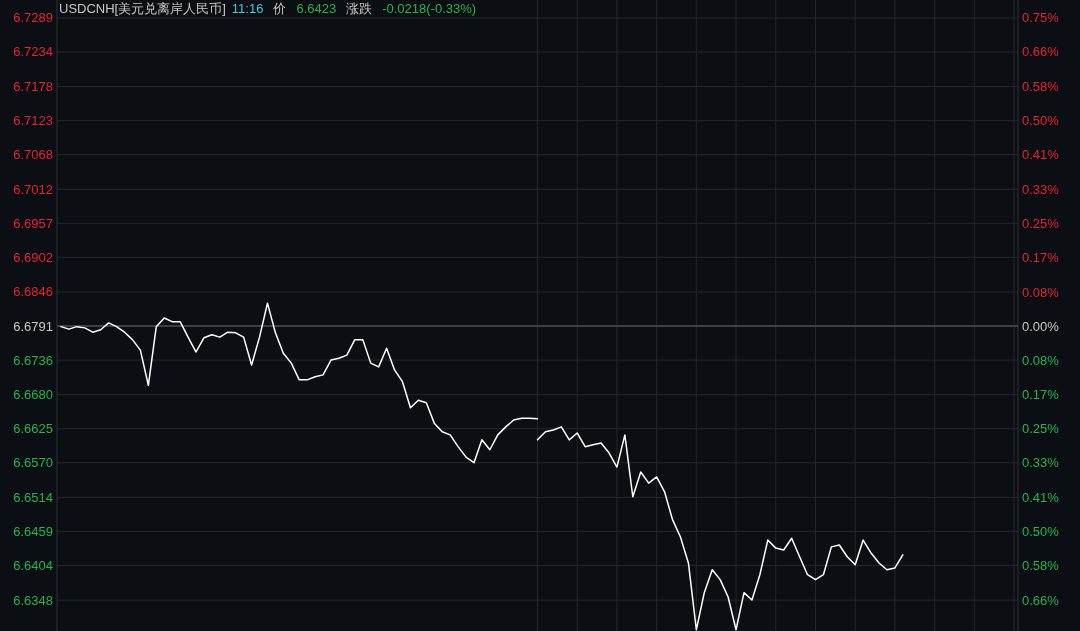  Describe the element at coordinates (33, 292) in the screenshot. I see `y-tick-label: 6.6846` at that location.